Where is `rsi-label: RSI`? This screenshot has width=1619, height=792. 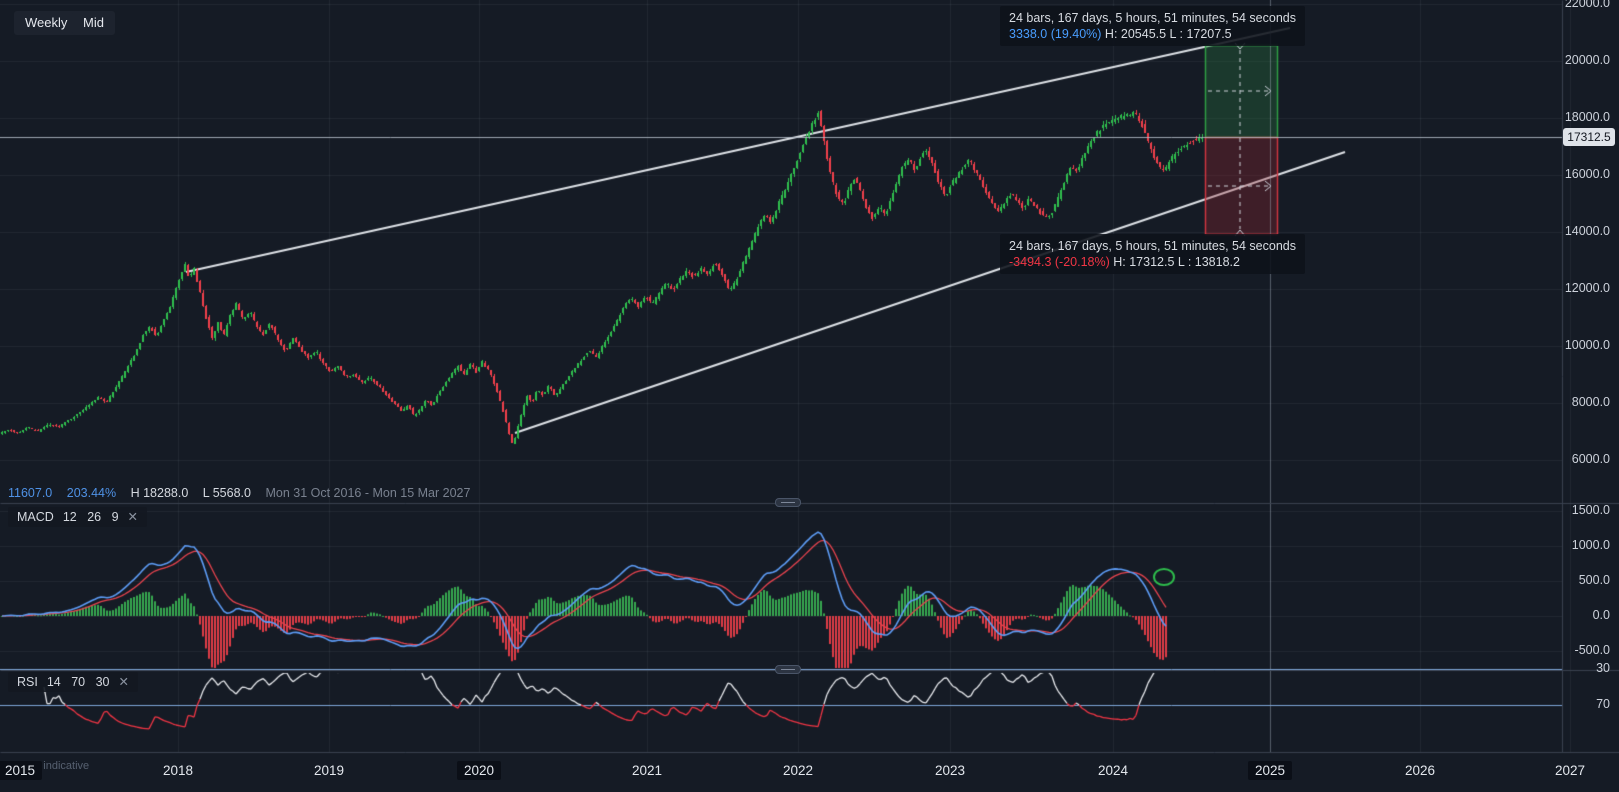 rsi-label: RSI is located at coordinates (27, 682).